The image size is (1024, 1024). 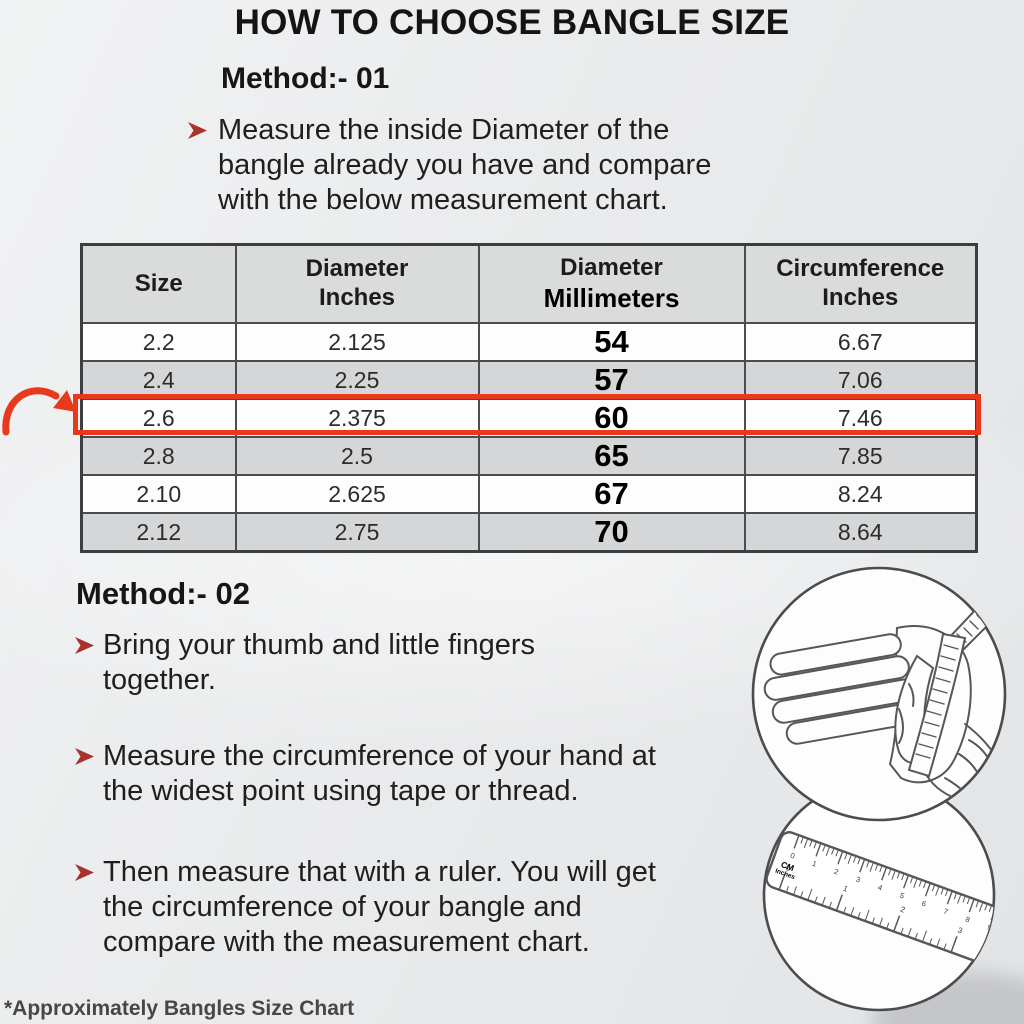 What do you see at coordinates (611, 532) in the screenshot?
I see `cell-diameter-mm: 70` at bounding box center [611, 532].